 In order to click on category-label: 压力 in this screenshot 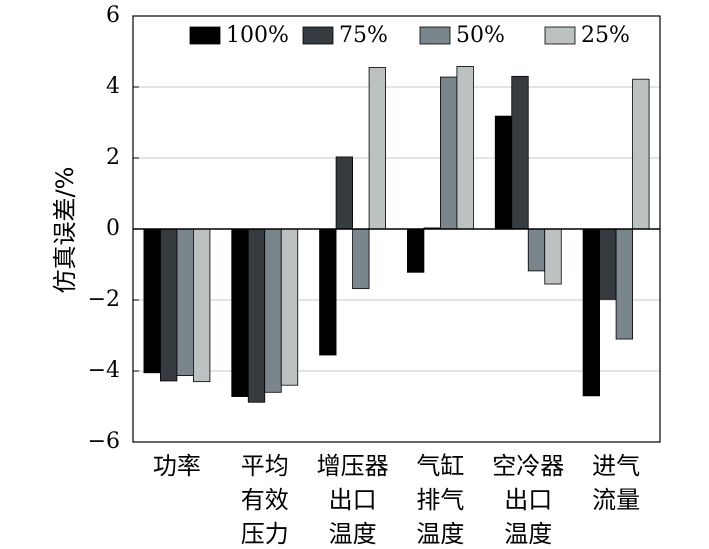, I will do `click(265, 534)`.